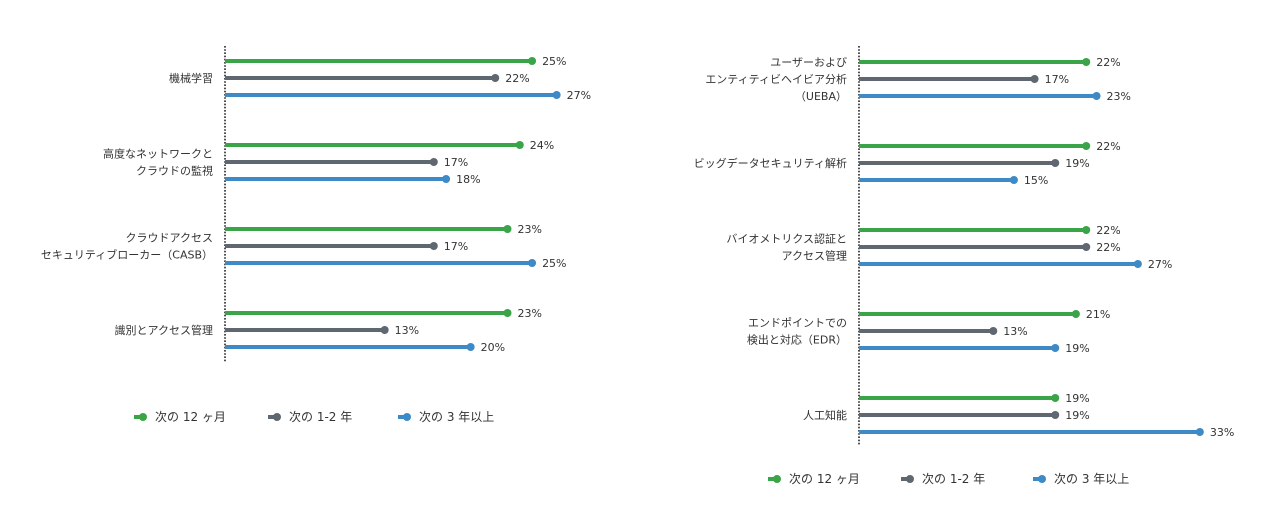 This screenshot has width=1274, height=530. I want to click on category-label: （UEBA）, so click(821, 96).